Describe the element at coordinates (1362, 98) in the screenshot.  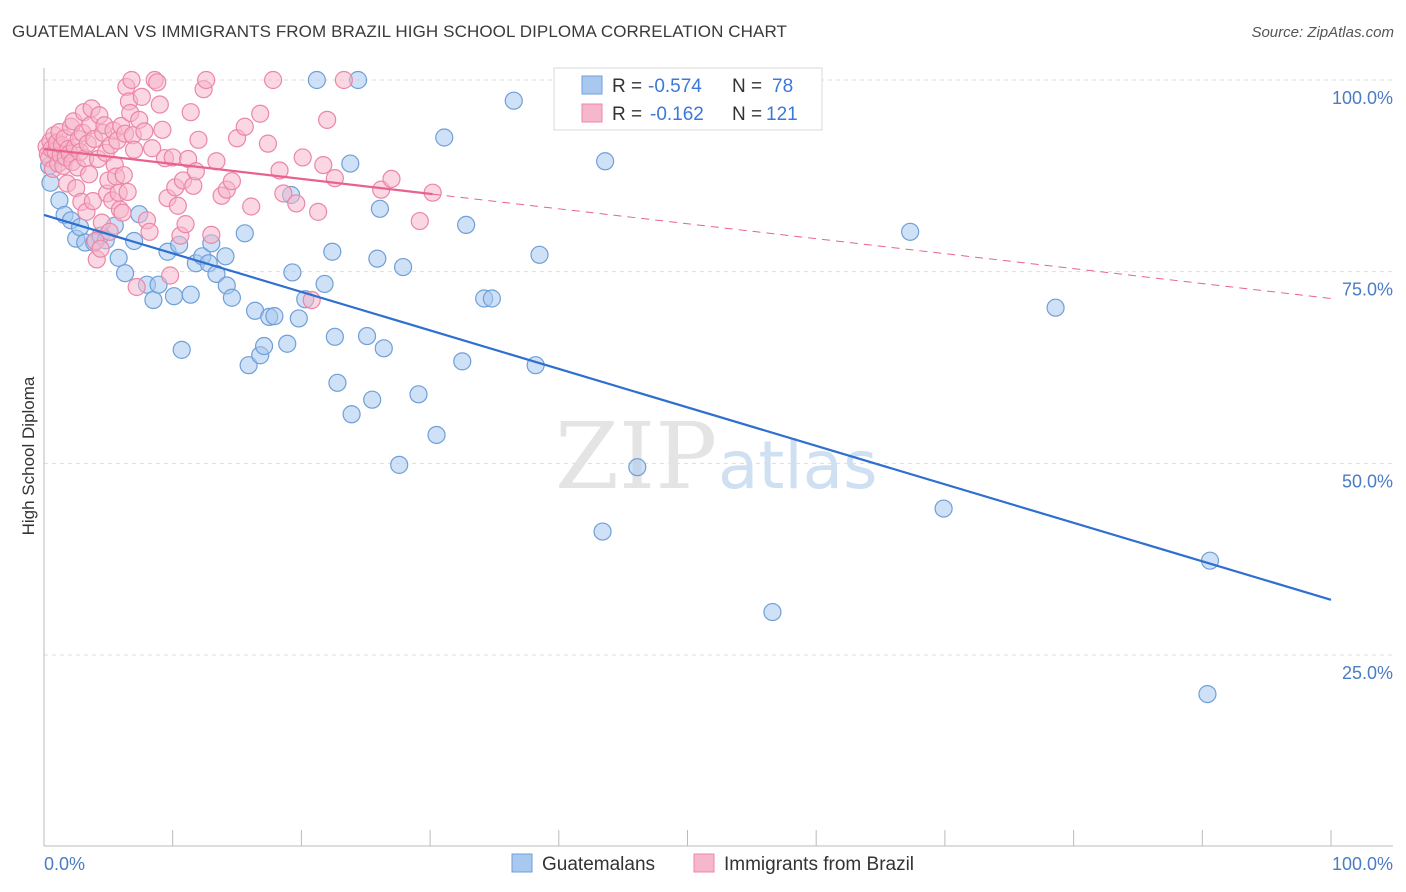
I see `y-tick-label: 100.0%` at that location.